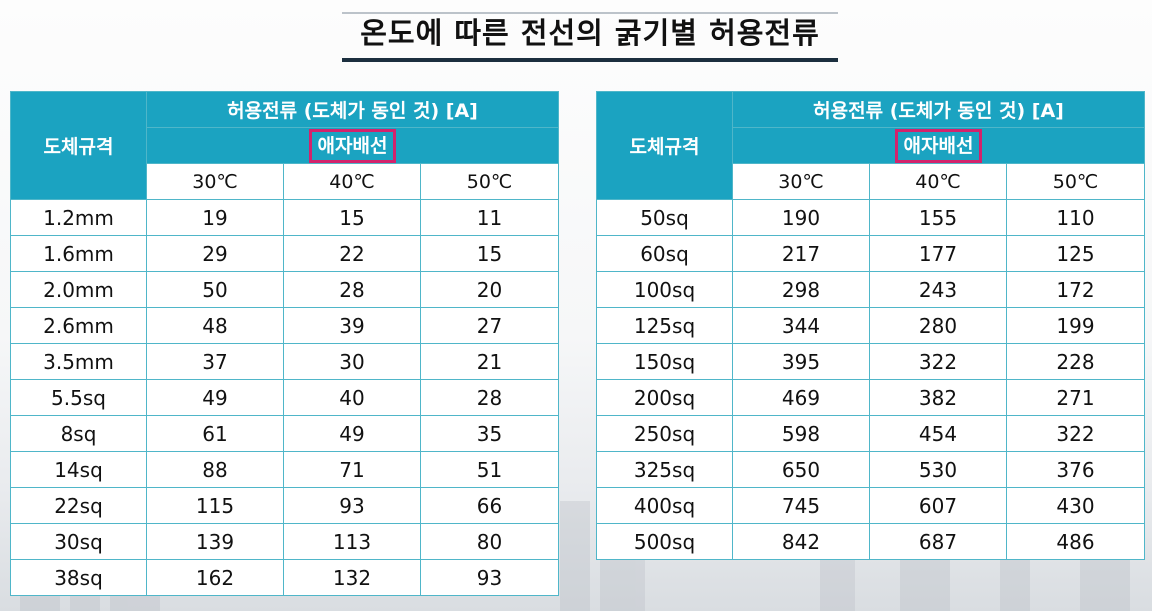 The width and height of the screenshot is (1152, 611). What do you see at coordinates (801, 397) in the screenshot?
I see `ampacity-cell: 469` at bounding box center [801, 397].